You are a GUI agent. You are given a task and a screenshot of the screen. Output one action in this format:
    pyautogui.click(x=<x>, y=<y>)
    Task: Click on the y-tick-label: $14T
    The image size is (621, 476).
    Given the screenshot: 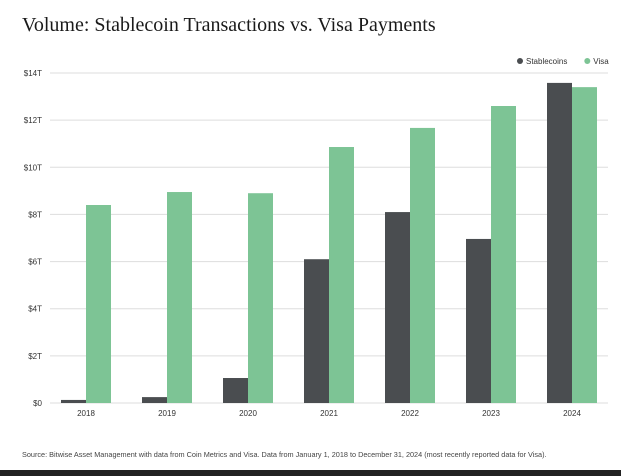 What is the action you would take?
    pyautogui.click(x=33, y=73)
    